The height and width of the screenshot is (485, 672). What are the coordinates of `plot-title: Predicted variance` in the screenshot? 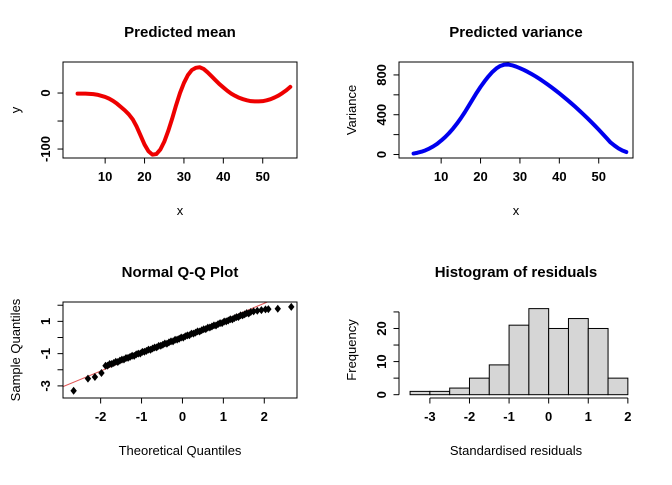 It's located at (515, 32).